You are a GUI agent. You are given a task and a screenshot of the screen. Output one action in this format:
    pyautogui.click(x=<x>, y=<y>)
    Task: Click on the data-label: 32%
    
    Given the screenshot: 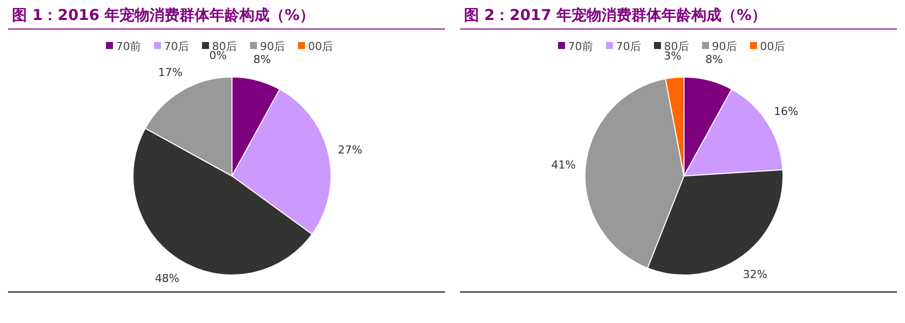 What is the action you would take?
    pyautogui.click(x=755, y=274)
    